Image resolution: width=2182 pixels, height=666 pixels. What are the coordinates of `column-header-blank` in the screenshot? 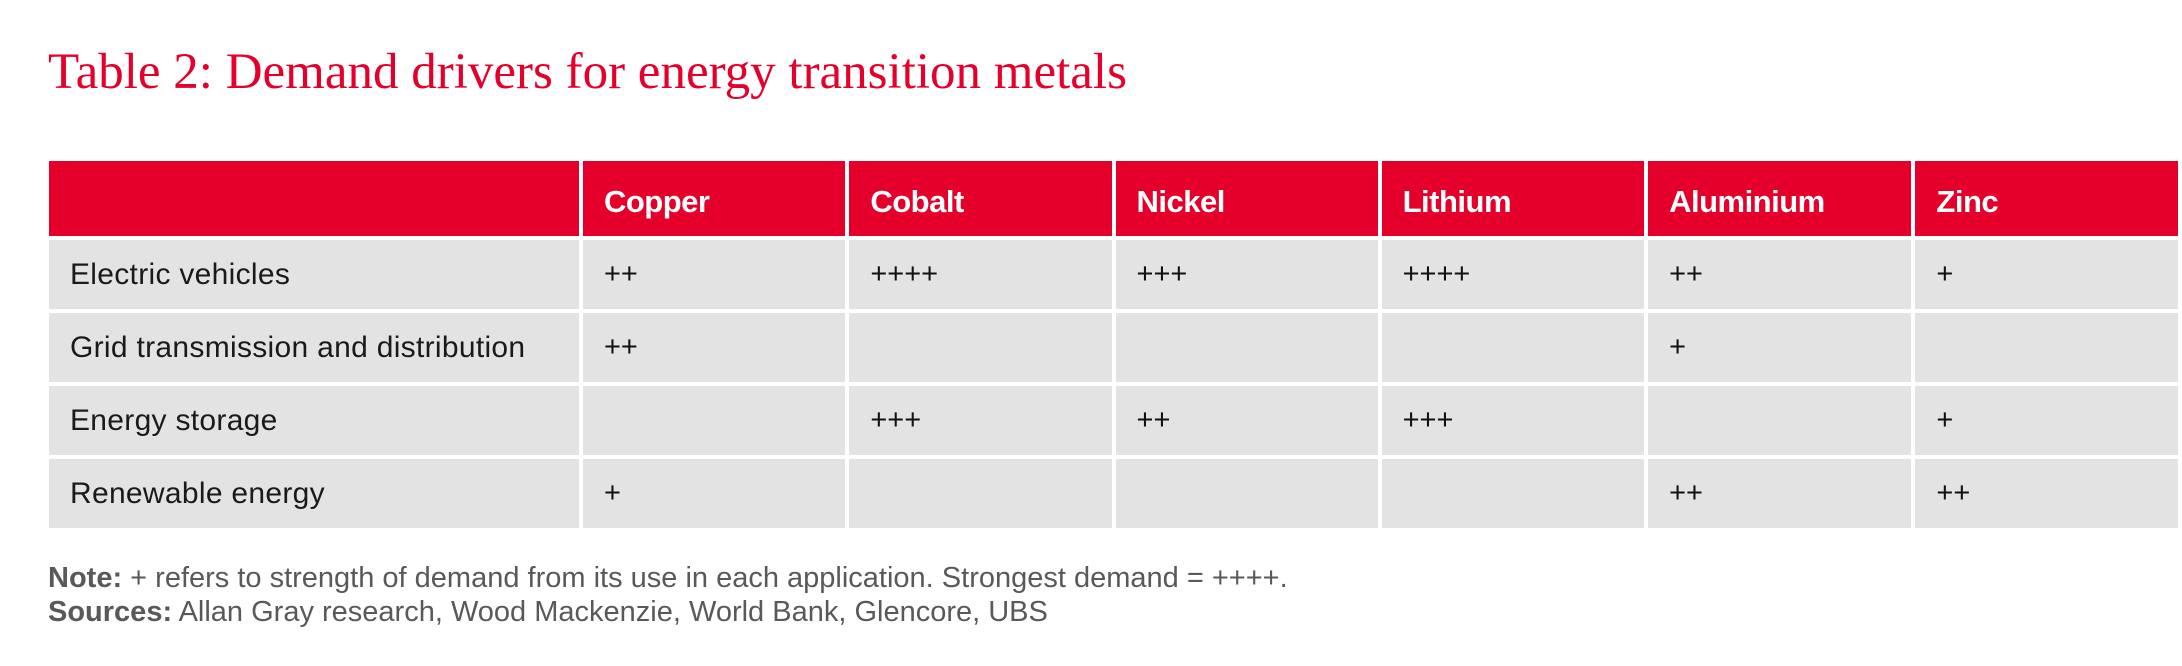 It's located at (314, 198).